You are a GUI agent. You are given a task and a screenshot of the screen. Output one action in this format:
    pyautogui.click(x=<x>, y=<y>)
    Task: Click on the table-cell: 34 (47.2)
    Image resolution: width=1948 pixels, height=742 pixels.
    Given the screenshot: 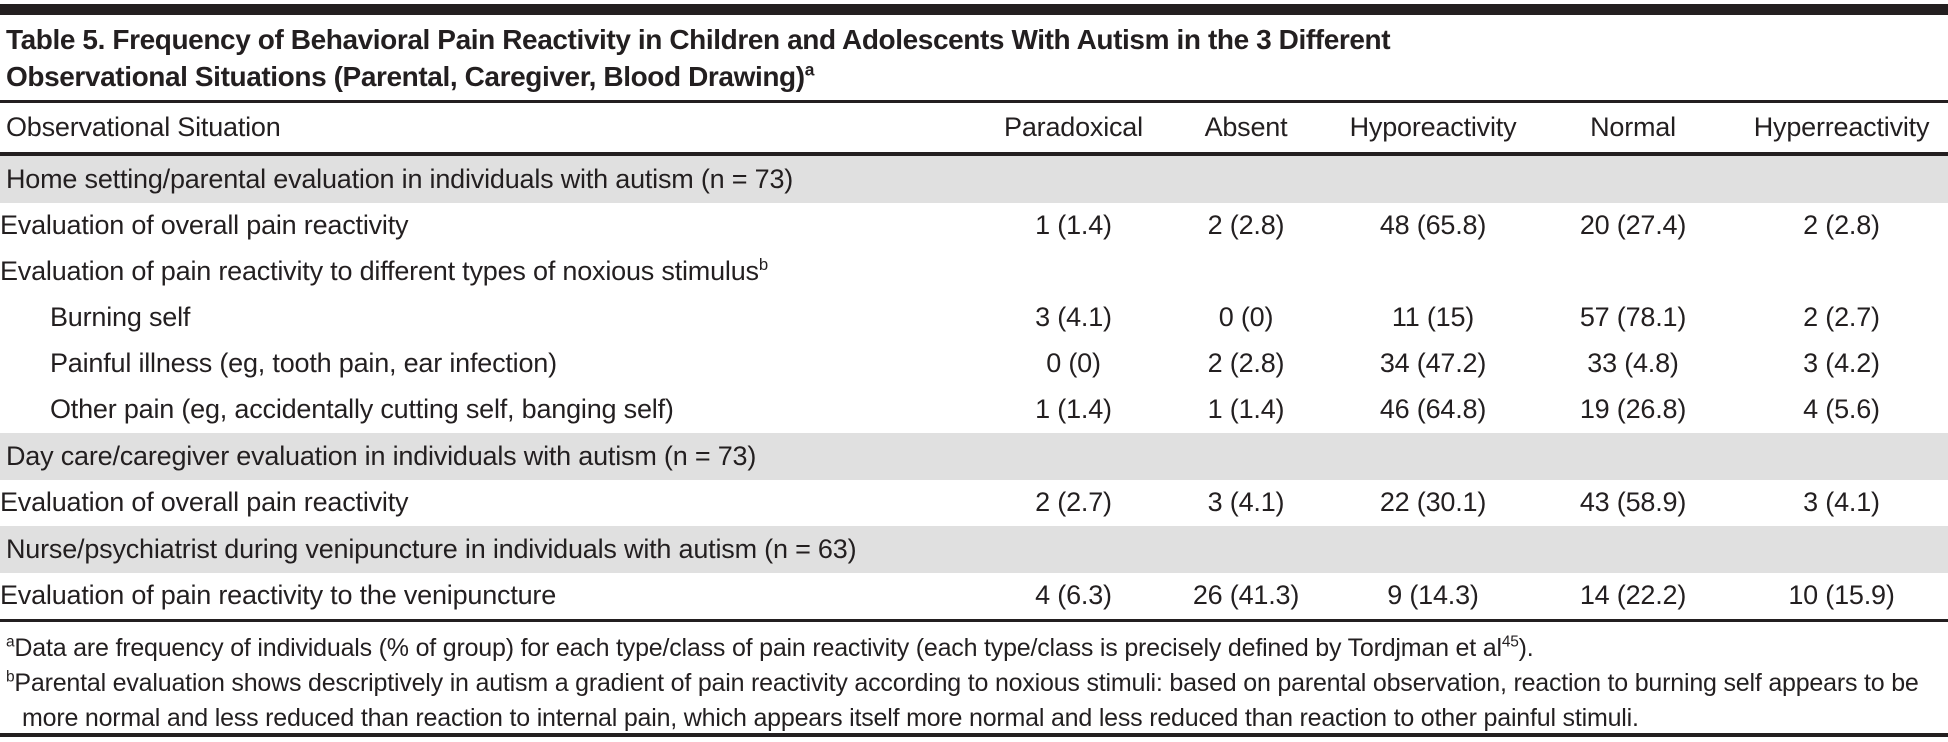 What is the action you would take?
    pyautogui.click(x=1433, y=363)
    